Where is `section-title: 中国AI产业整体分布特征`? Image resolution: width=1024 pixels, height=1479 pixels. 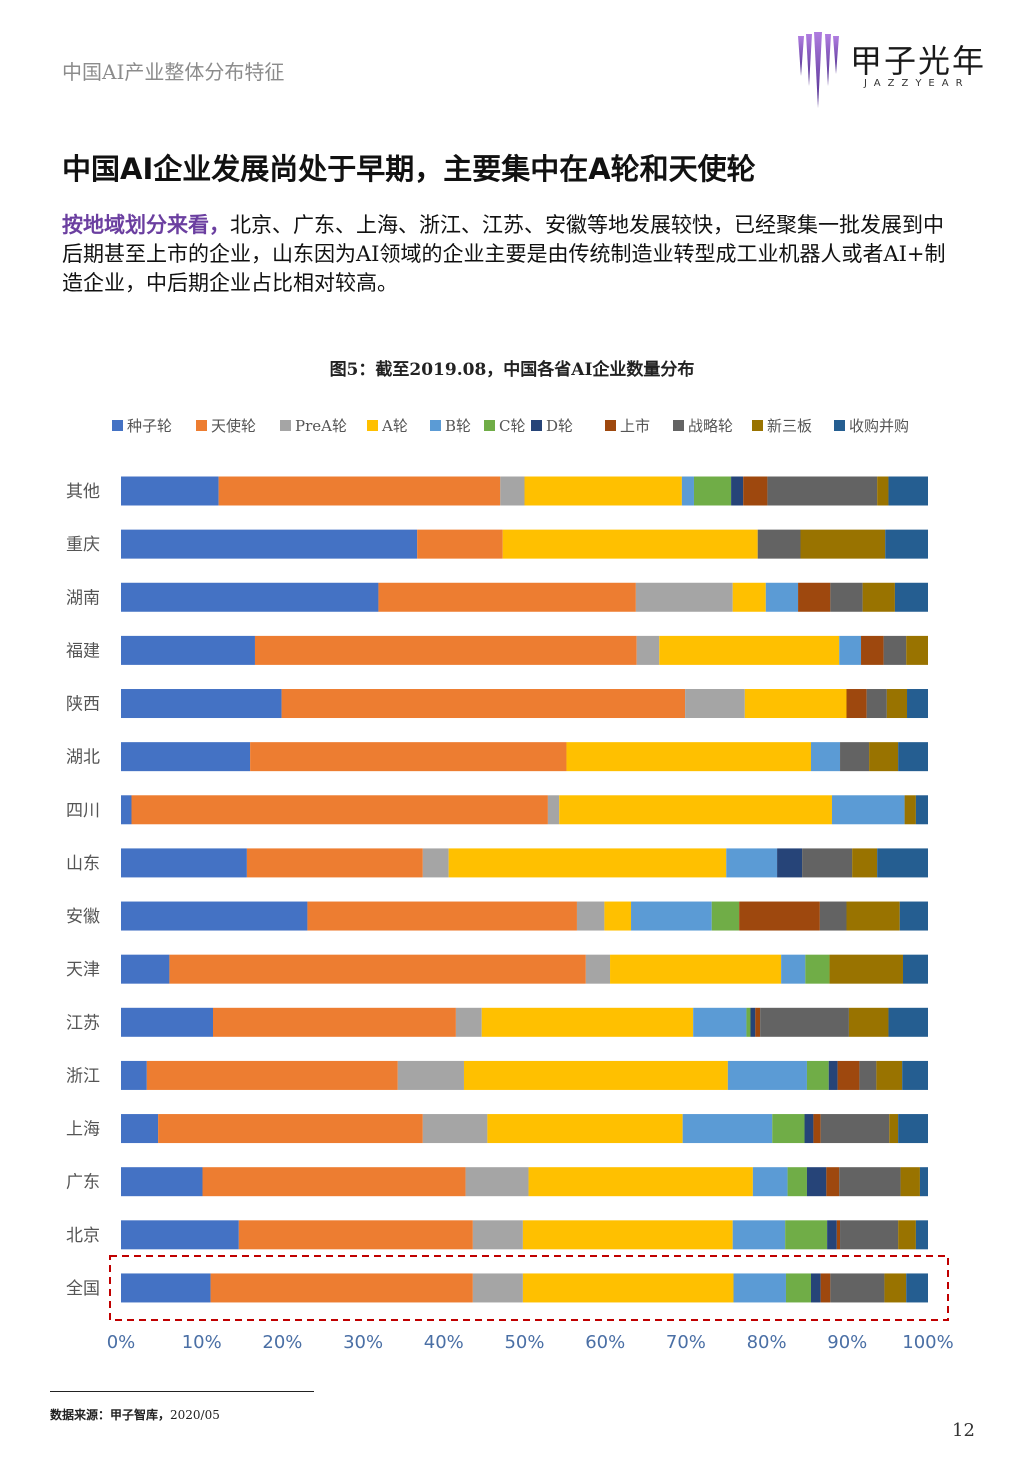
section-title: 中国AI产业整体分布特征 is located at coordinates (173, 72).